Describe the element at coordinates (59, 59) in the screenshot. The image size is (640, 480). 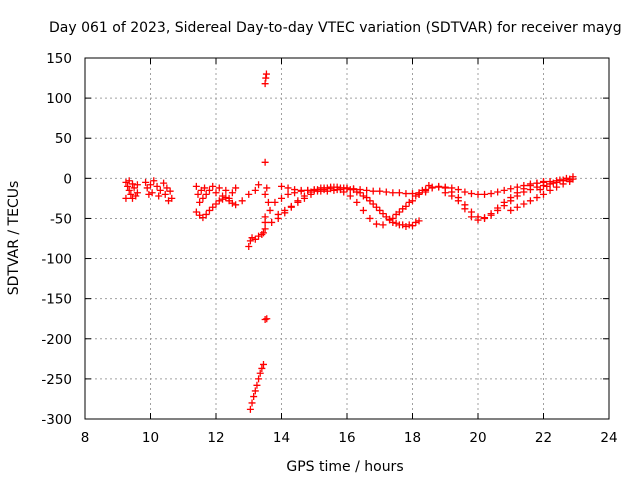
I see `y-tick-label: 150` at that location.